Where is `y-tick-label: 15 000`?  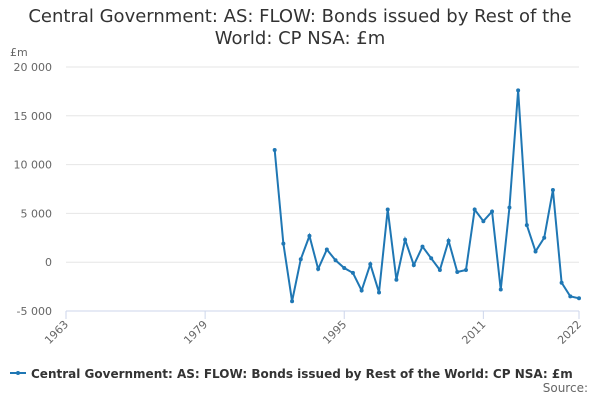 y-tick-label: 15 000 is located at coordinates (33, 116).